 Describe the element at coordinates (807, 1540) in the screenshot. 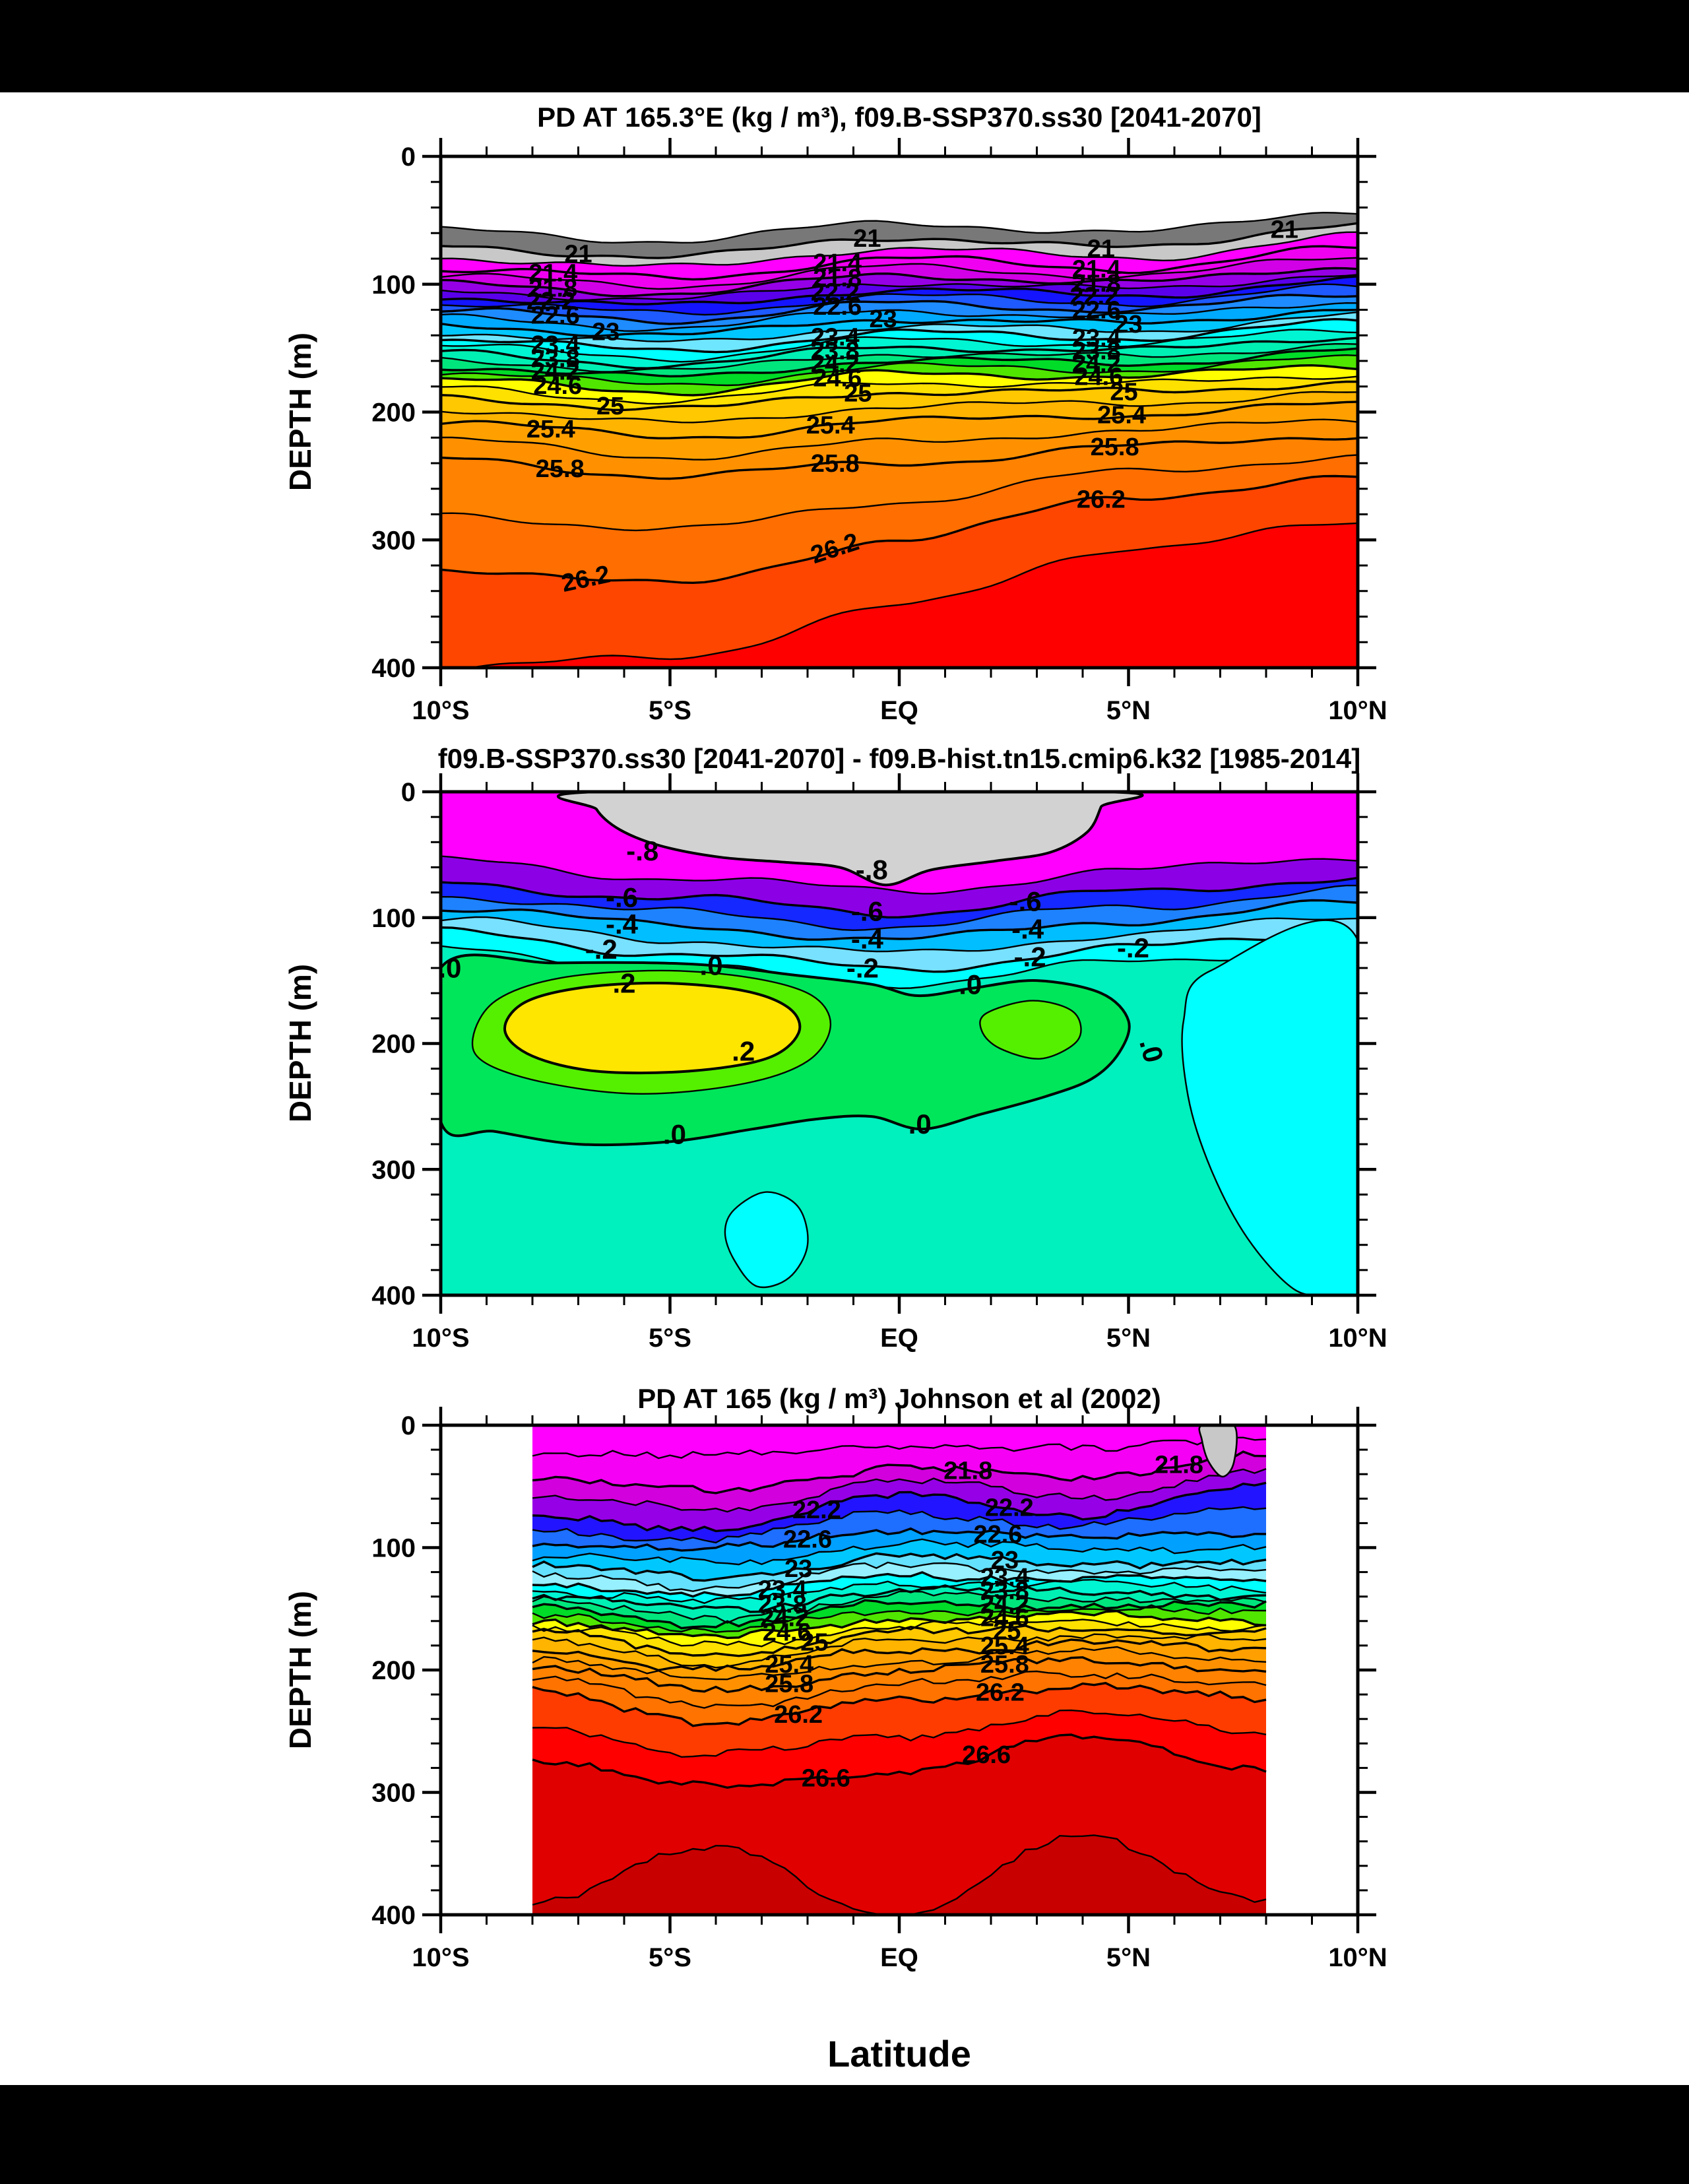

I see `contour-label: 22.6` at that location.